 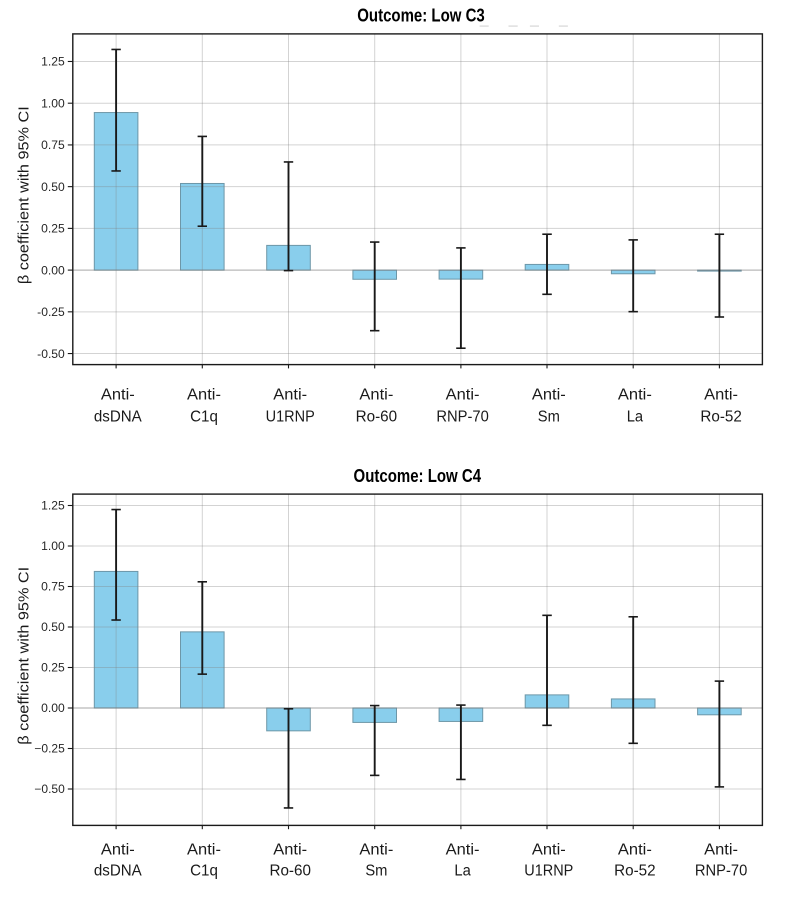 I want to click on svg-text: Outcome: Low C4, so click(x=418, y=476).